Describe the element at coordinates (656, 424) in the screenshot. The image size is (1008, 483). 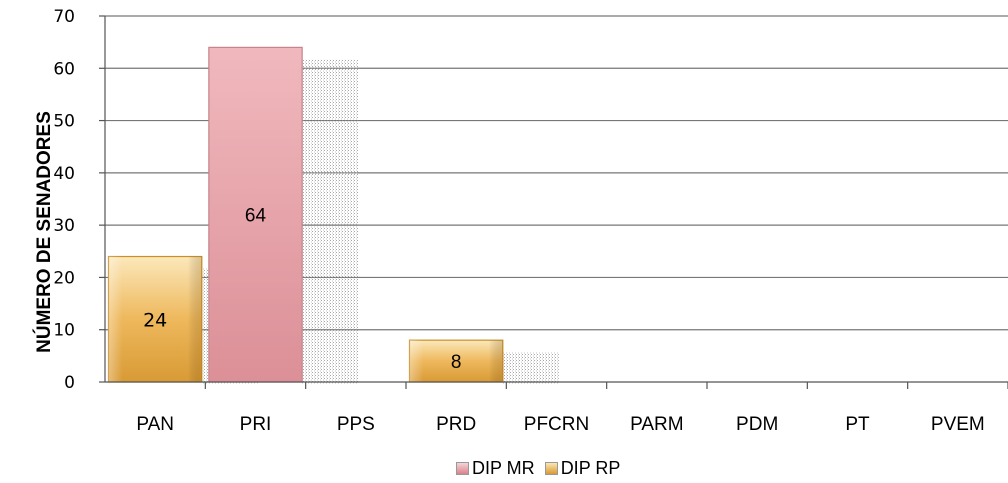
I see `x-tick-label-parm: PARM` at that location.